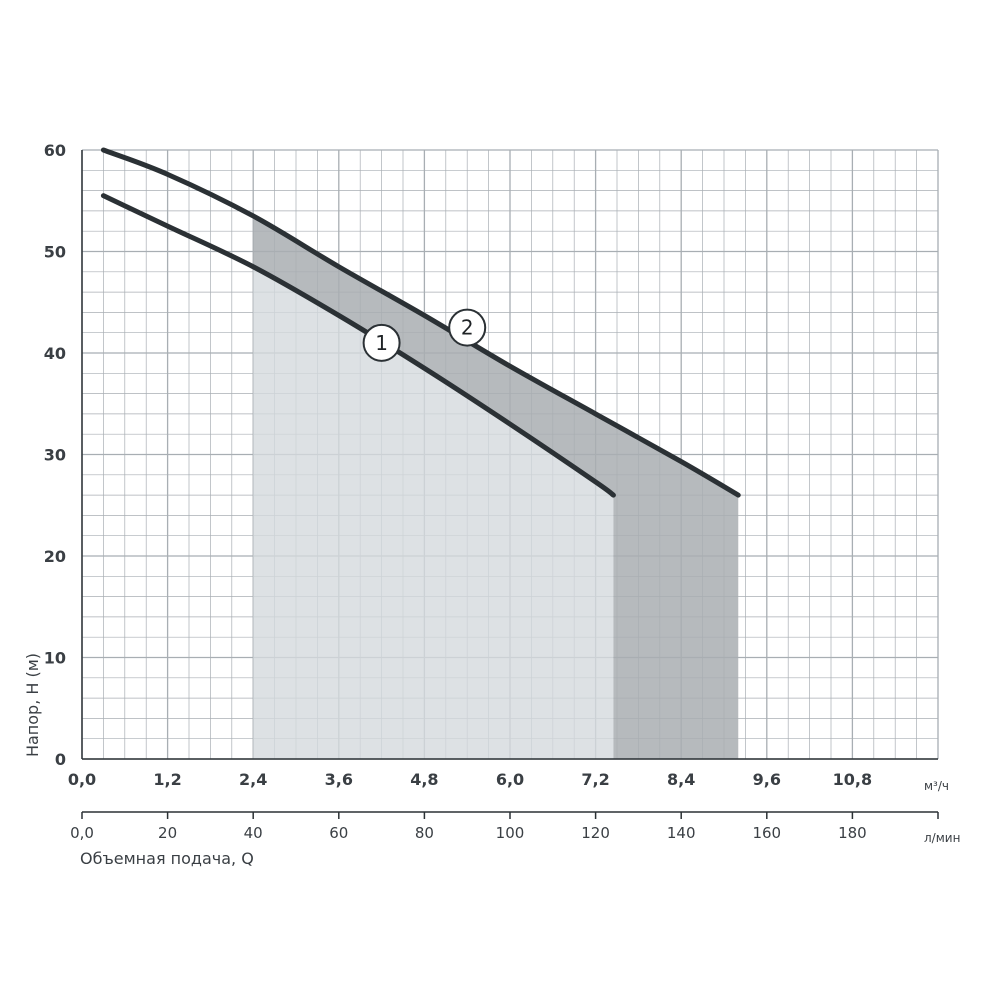  What do you see at coordinates (936, 786) in the screenshot?
I see `x-primary-unit: м³/ч` at bounding box center [936, 786].